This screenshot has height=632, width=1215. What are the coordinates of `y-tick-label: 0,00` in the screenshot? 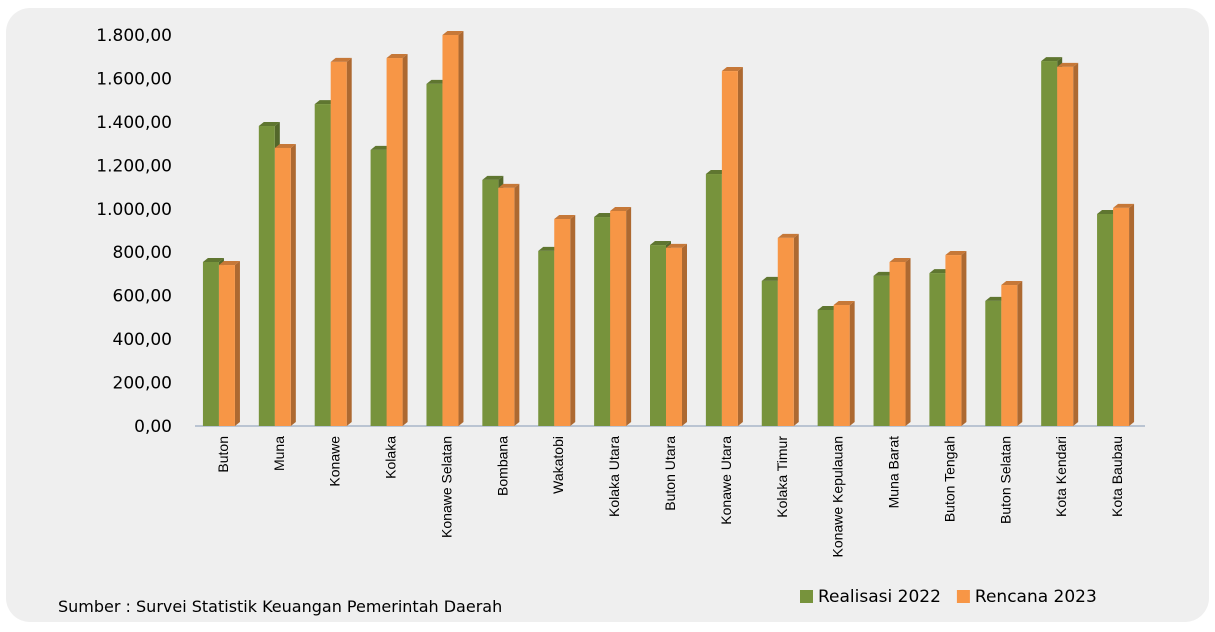 It's located at (153, 427).